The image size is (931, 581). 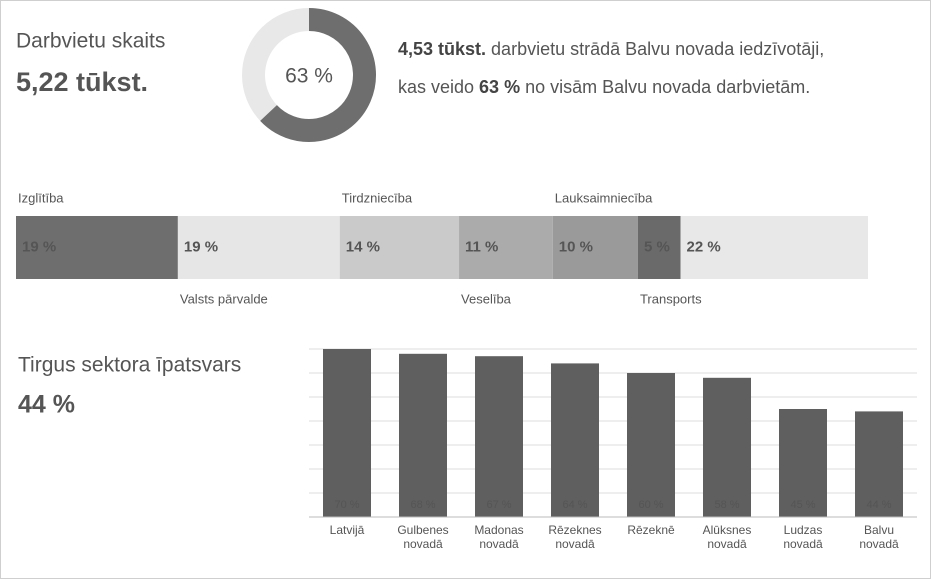 I want to click on bar-value-label: 45 %, so click(x=802, y=505).